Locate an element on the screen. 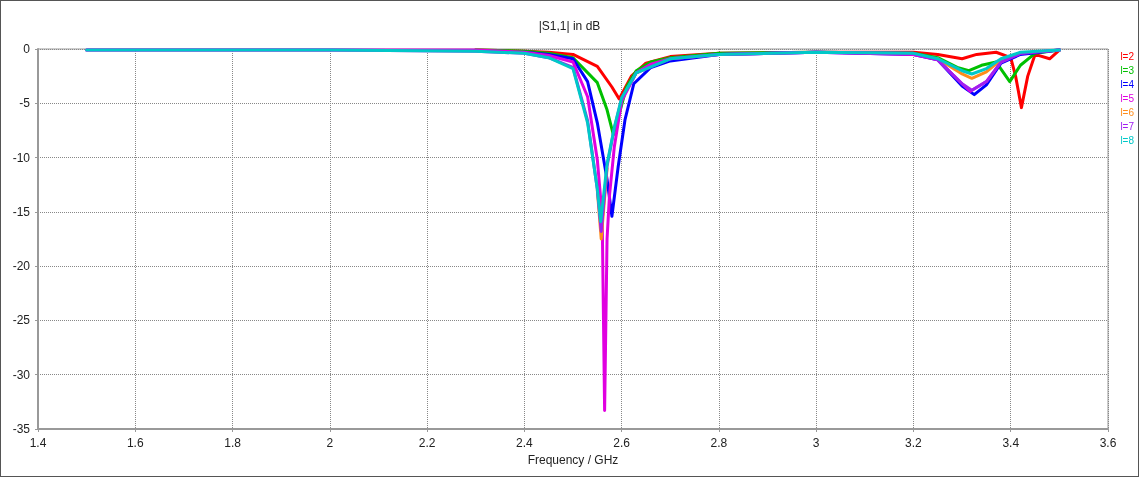 This screenshot has height=477, width=1139. x-tick-label: 3.2 is located at coordinates (914, 443).